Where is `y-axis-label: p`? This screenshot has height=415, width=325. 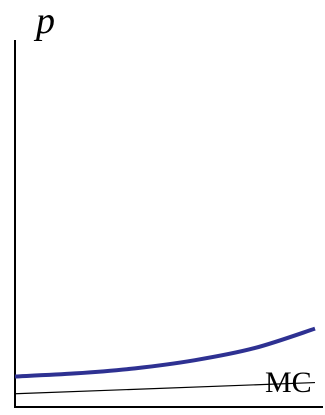
y-axis-label: p is located at coordinates (44, 21).